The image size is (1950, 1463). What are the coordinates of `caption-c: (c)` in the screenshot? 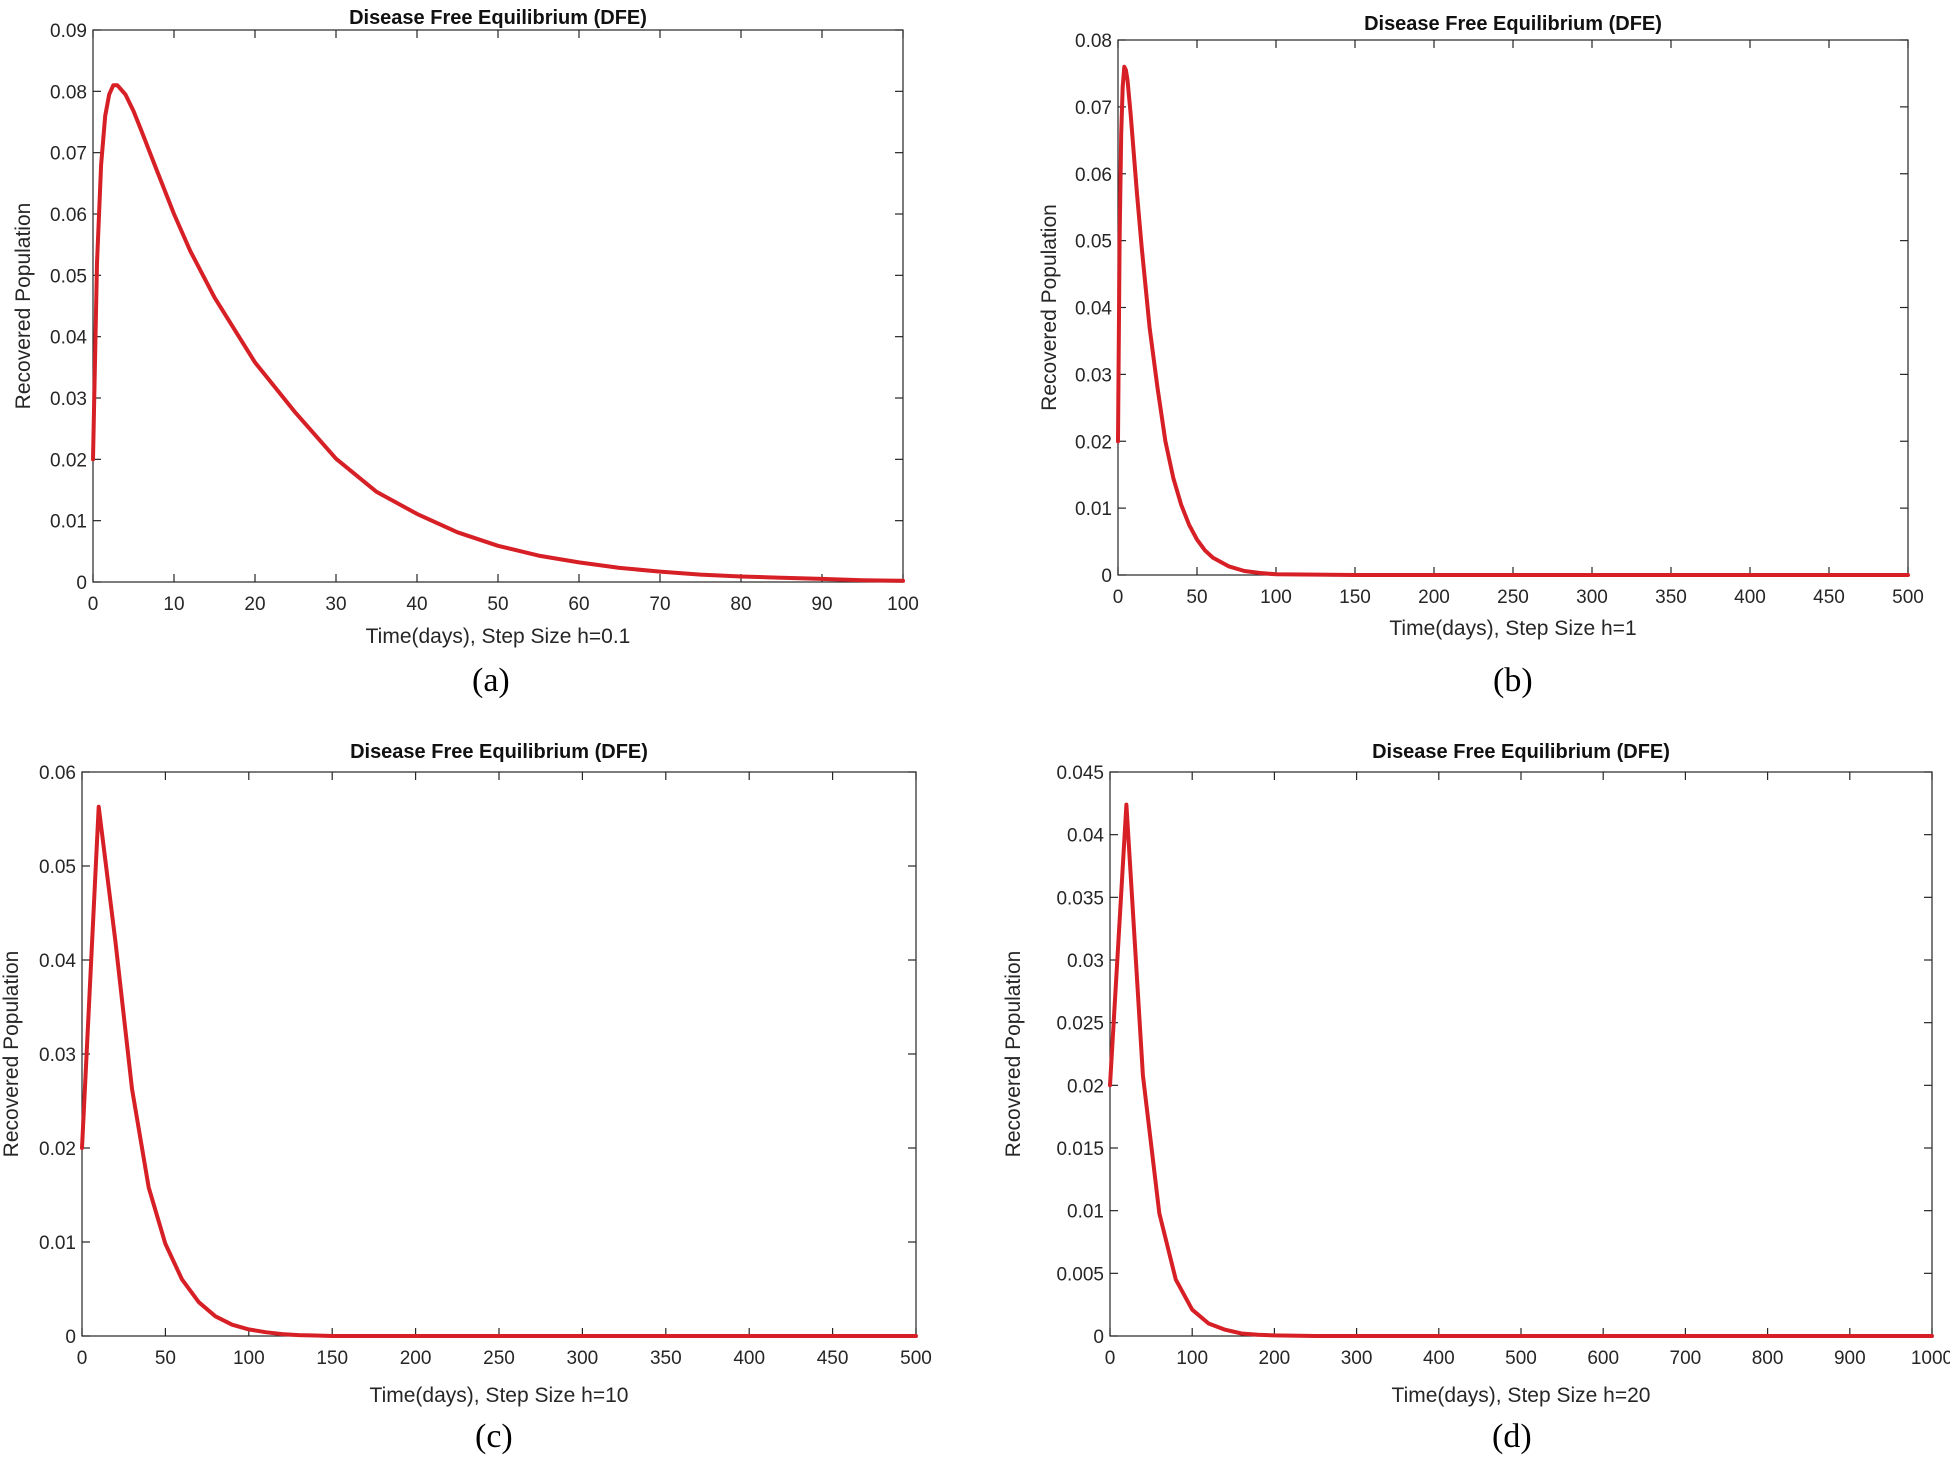 It's located at (494, 1436).